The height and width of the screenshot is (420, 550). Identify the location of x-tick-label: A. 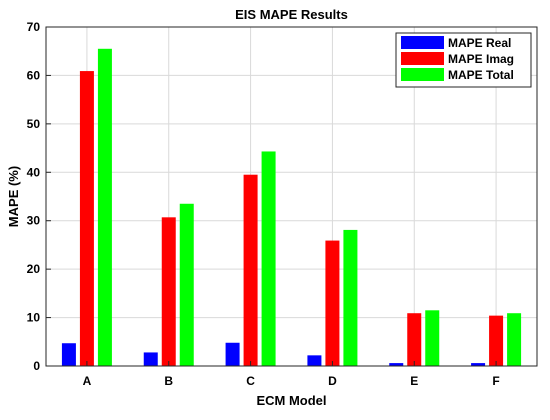
(87, 381).